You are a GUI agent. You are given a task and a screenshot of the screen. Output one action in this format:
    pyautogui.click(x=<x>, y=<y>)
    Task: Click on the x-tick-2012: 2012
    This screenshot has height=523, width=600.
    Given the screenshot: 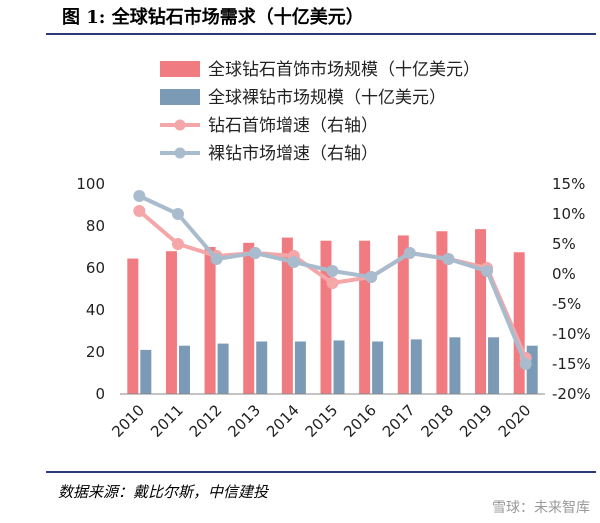 What is the action you would take?
    pyautogui.click(x=206, y=421)
    